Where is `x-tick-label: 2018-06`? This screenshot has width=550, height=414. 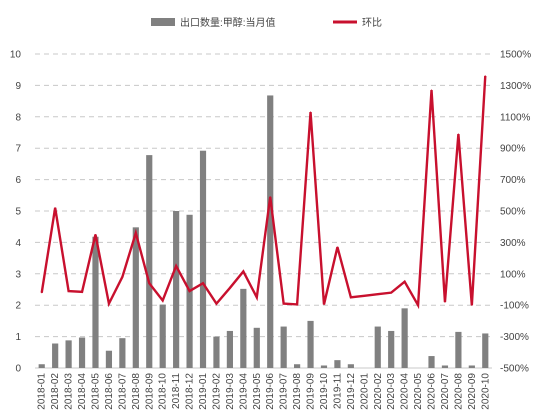 x-tick-label: 2018-06 is located at coordinates (109, 391).